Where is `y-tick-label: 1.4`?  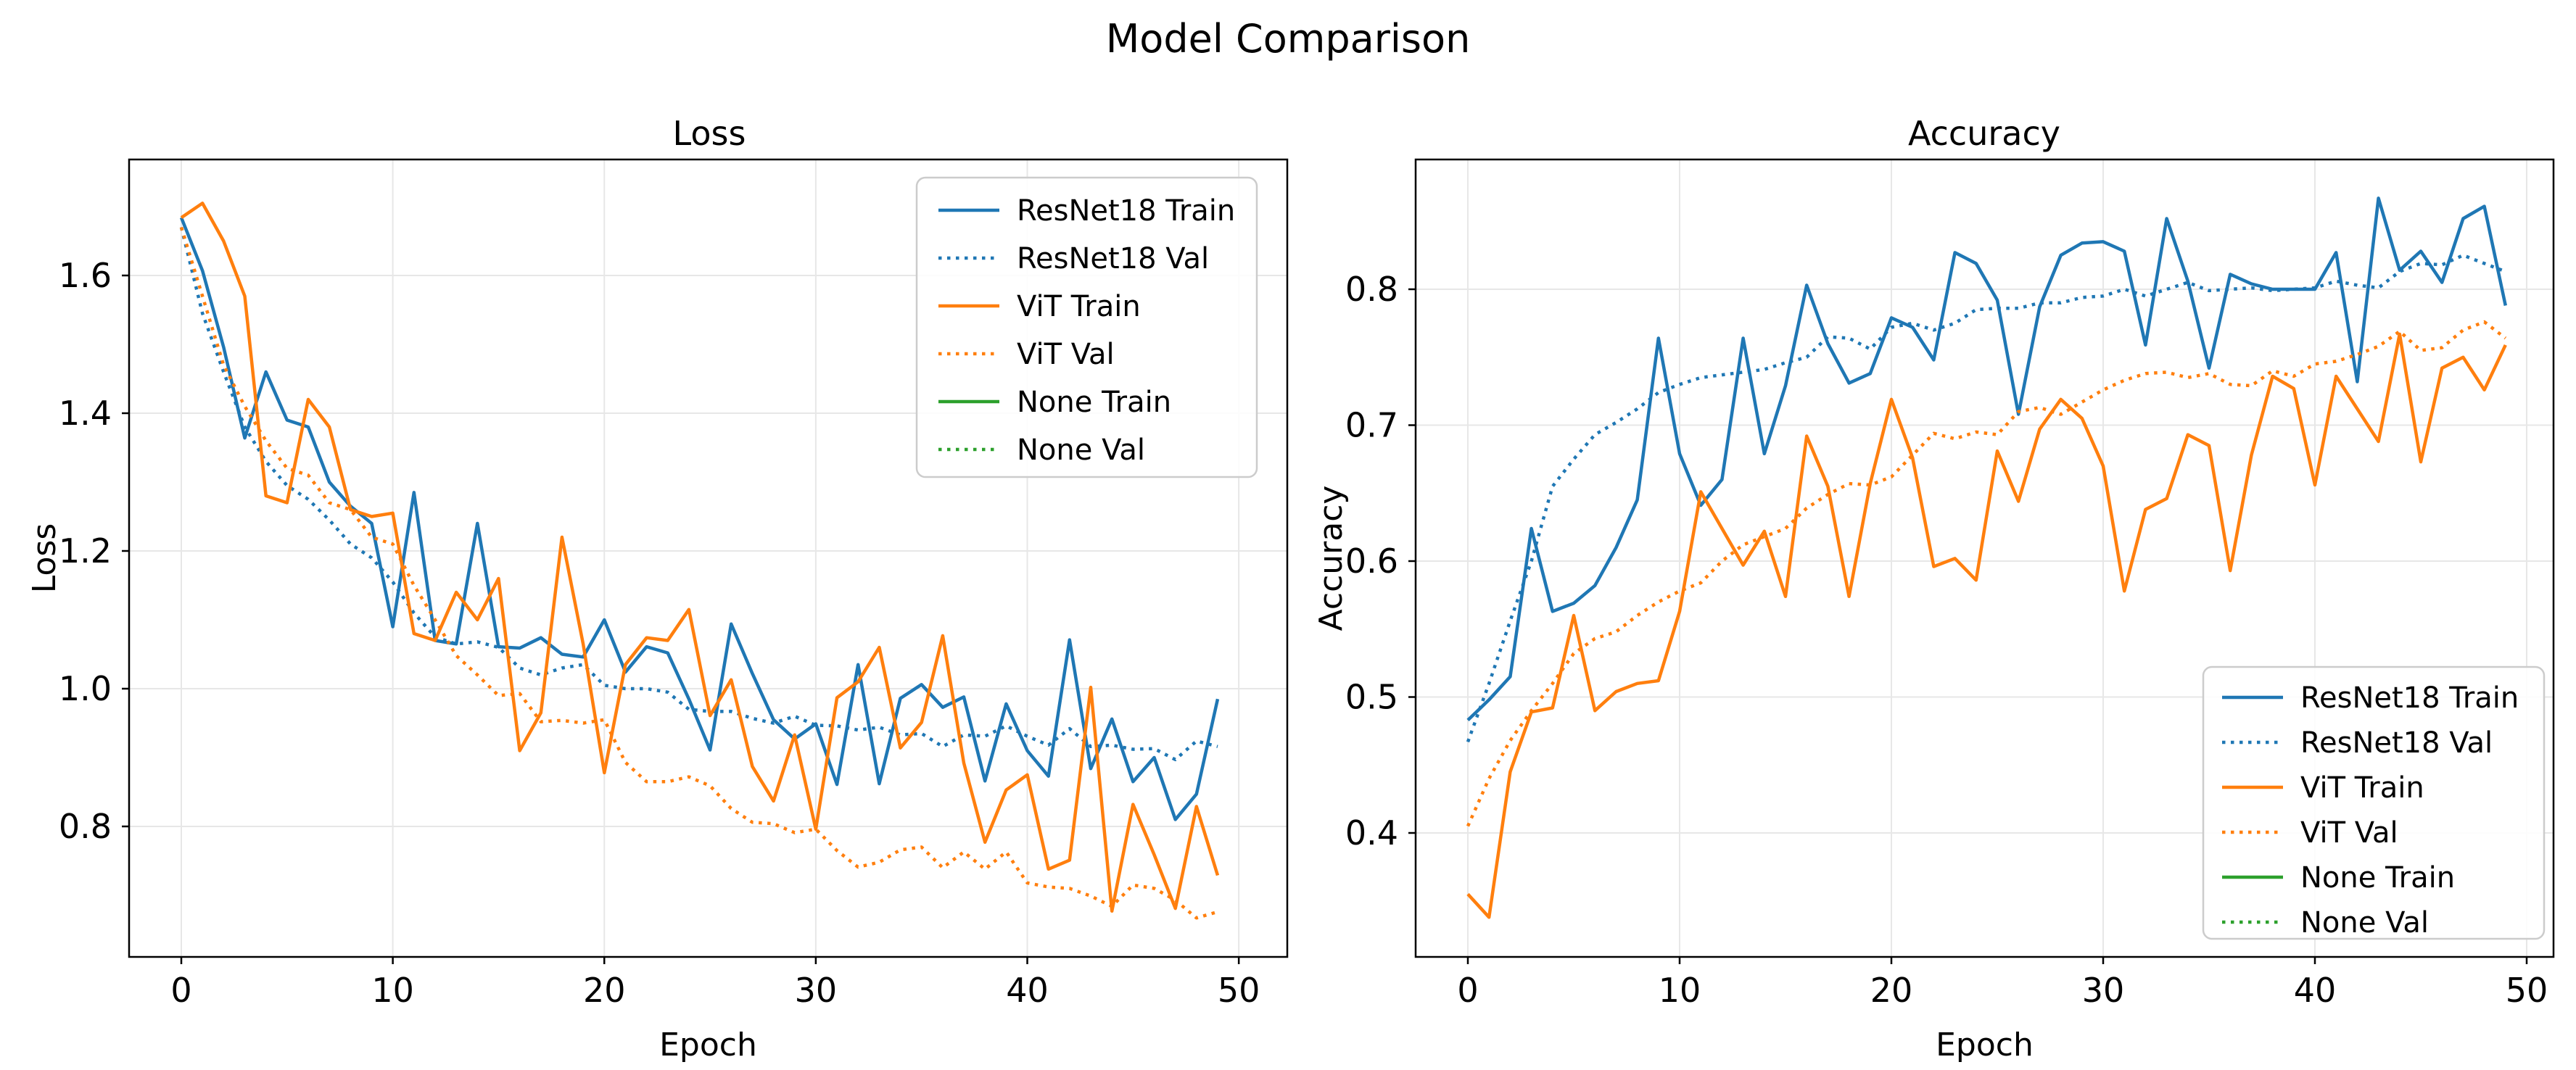 y-tick-label: 1.4 is located at coordinates (85, 414).